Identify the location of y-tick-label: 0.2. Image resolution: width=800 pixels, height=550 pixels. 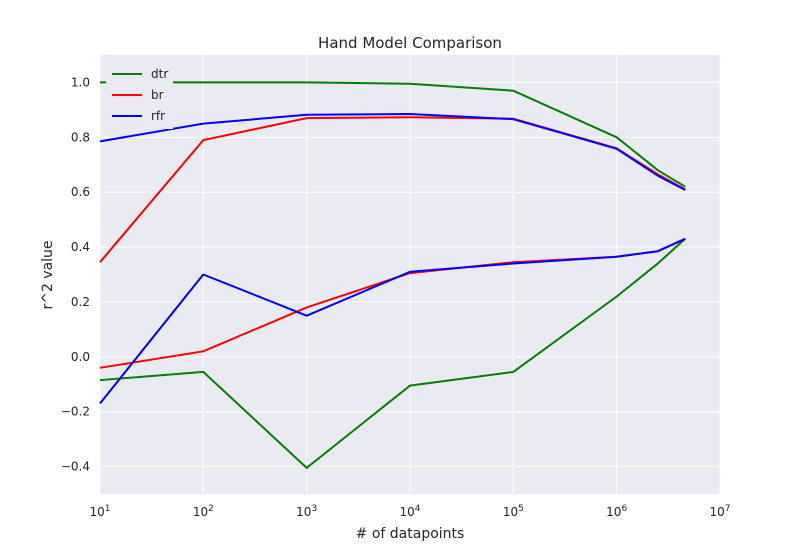
(80, 302).